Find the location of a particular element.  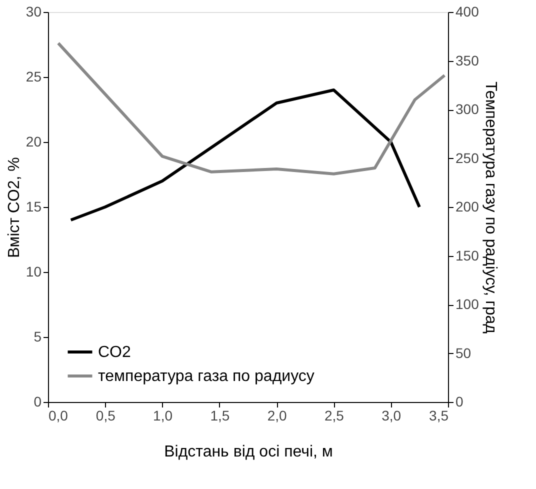

y-tick-label: 30 is located at coordinates (34, 12).